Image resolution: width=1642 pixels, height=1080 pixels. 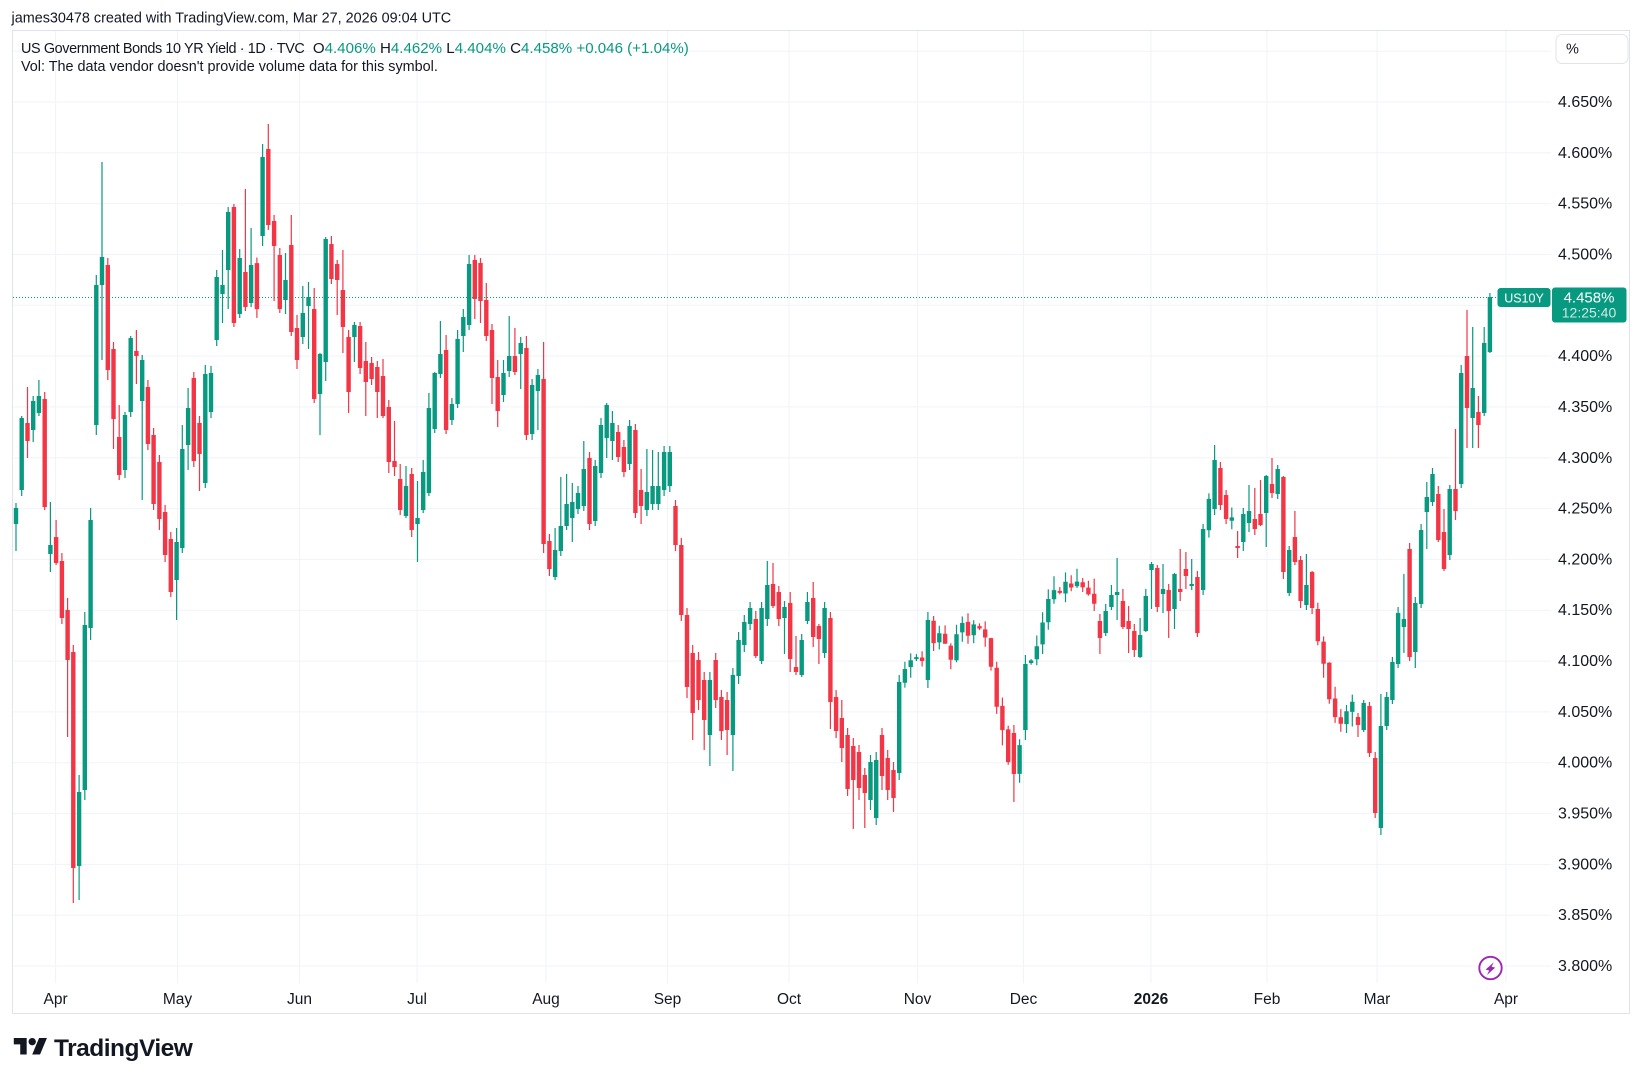 What do you see at coordinates (1585, 153) in the screenshot?
I see `svg-text: 4.600%` at bounding box center [1585, 153].